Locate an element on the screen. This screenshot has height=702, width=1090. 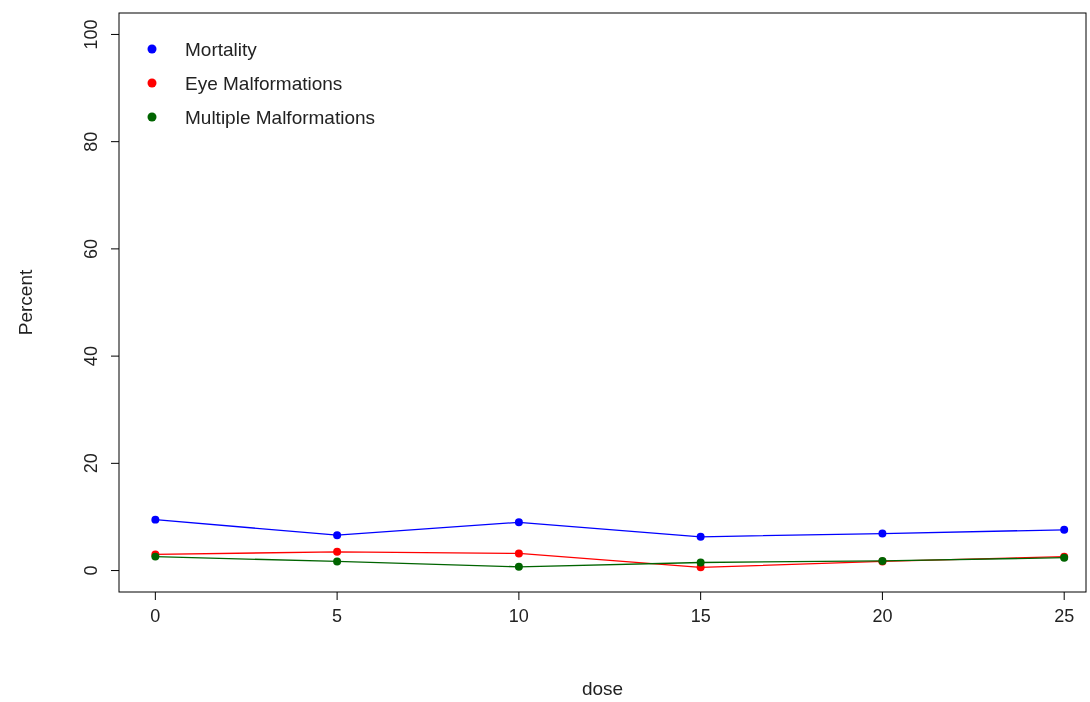
y-tick-label: 0 is located at coordinates (91, 570).